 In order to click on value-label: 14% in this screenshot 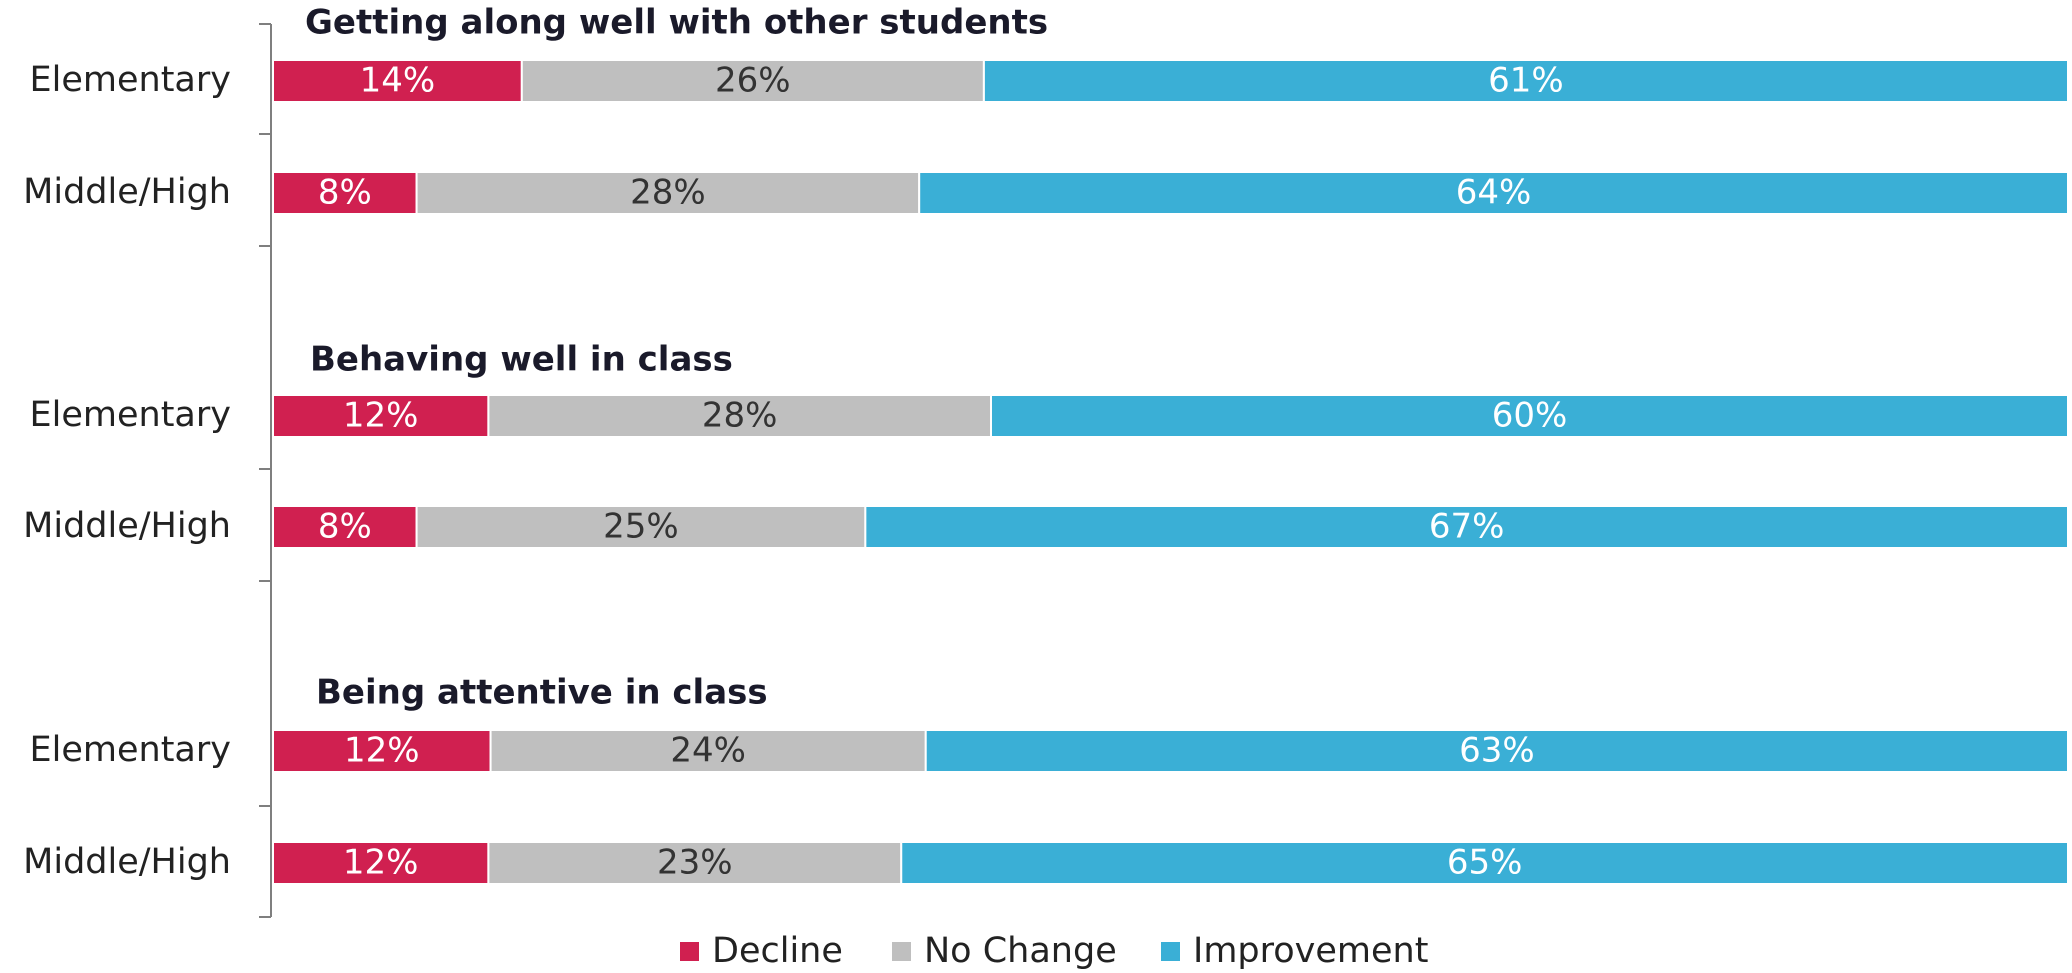, I will do `click(398, 81)`.